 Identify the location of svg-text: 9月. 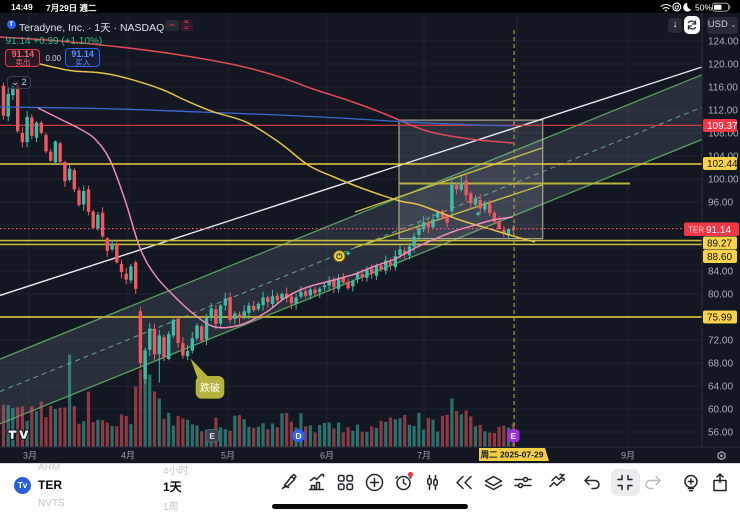
(628, 456).